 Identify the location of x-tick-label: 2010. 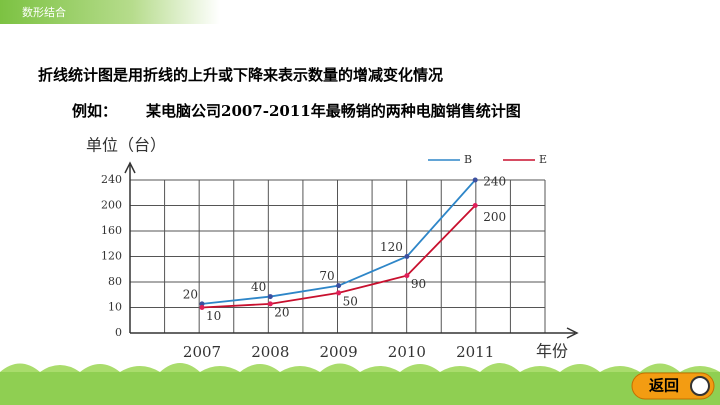
(407, 352).